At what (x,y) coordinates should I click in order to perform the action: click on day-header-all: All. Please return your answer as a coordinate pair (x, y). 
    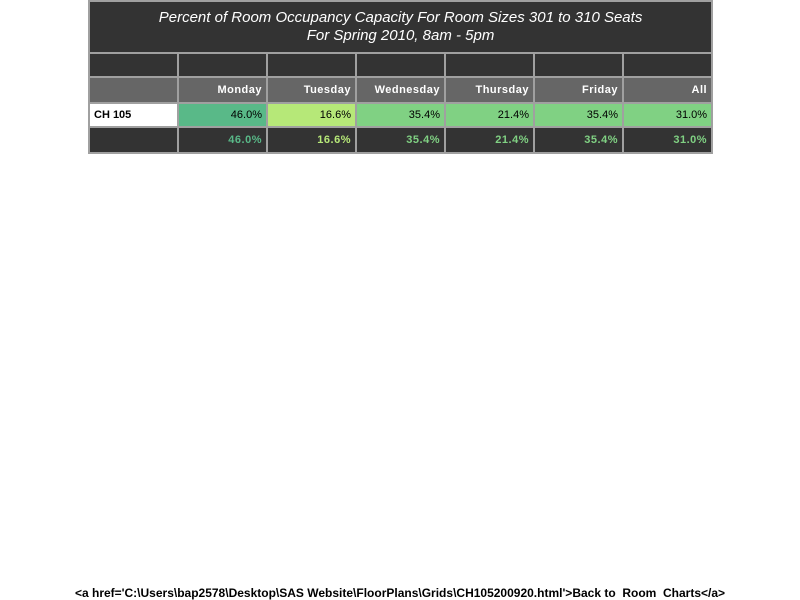
    Looking at the image, I should click on (667, 90).